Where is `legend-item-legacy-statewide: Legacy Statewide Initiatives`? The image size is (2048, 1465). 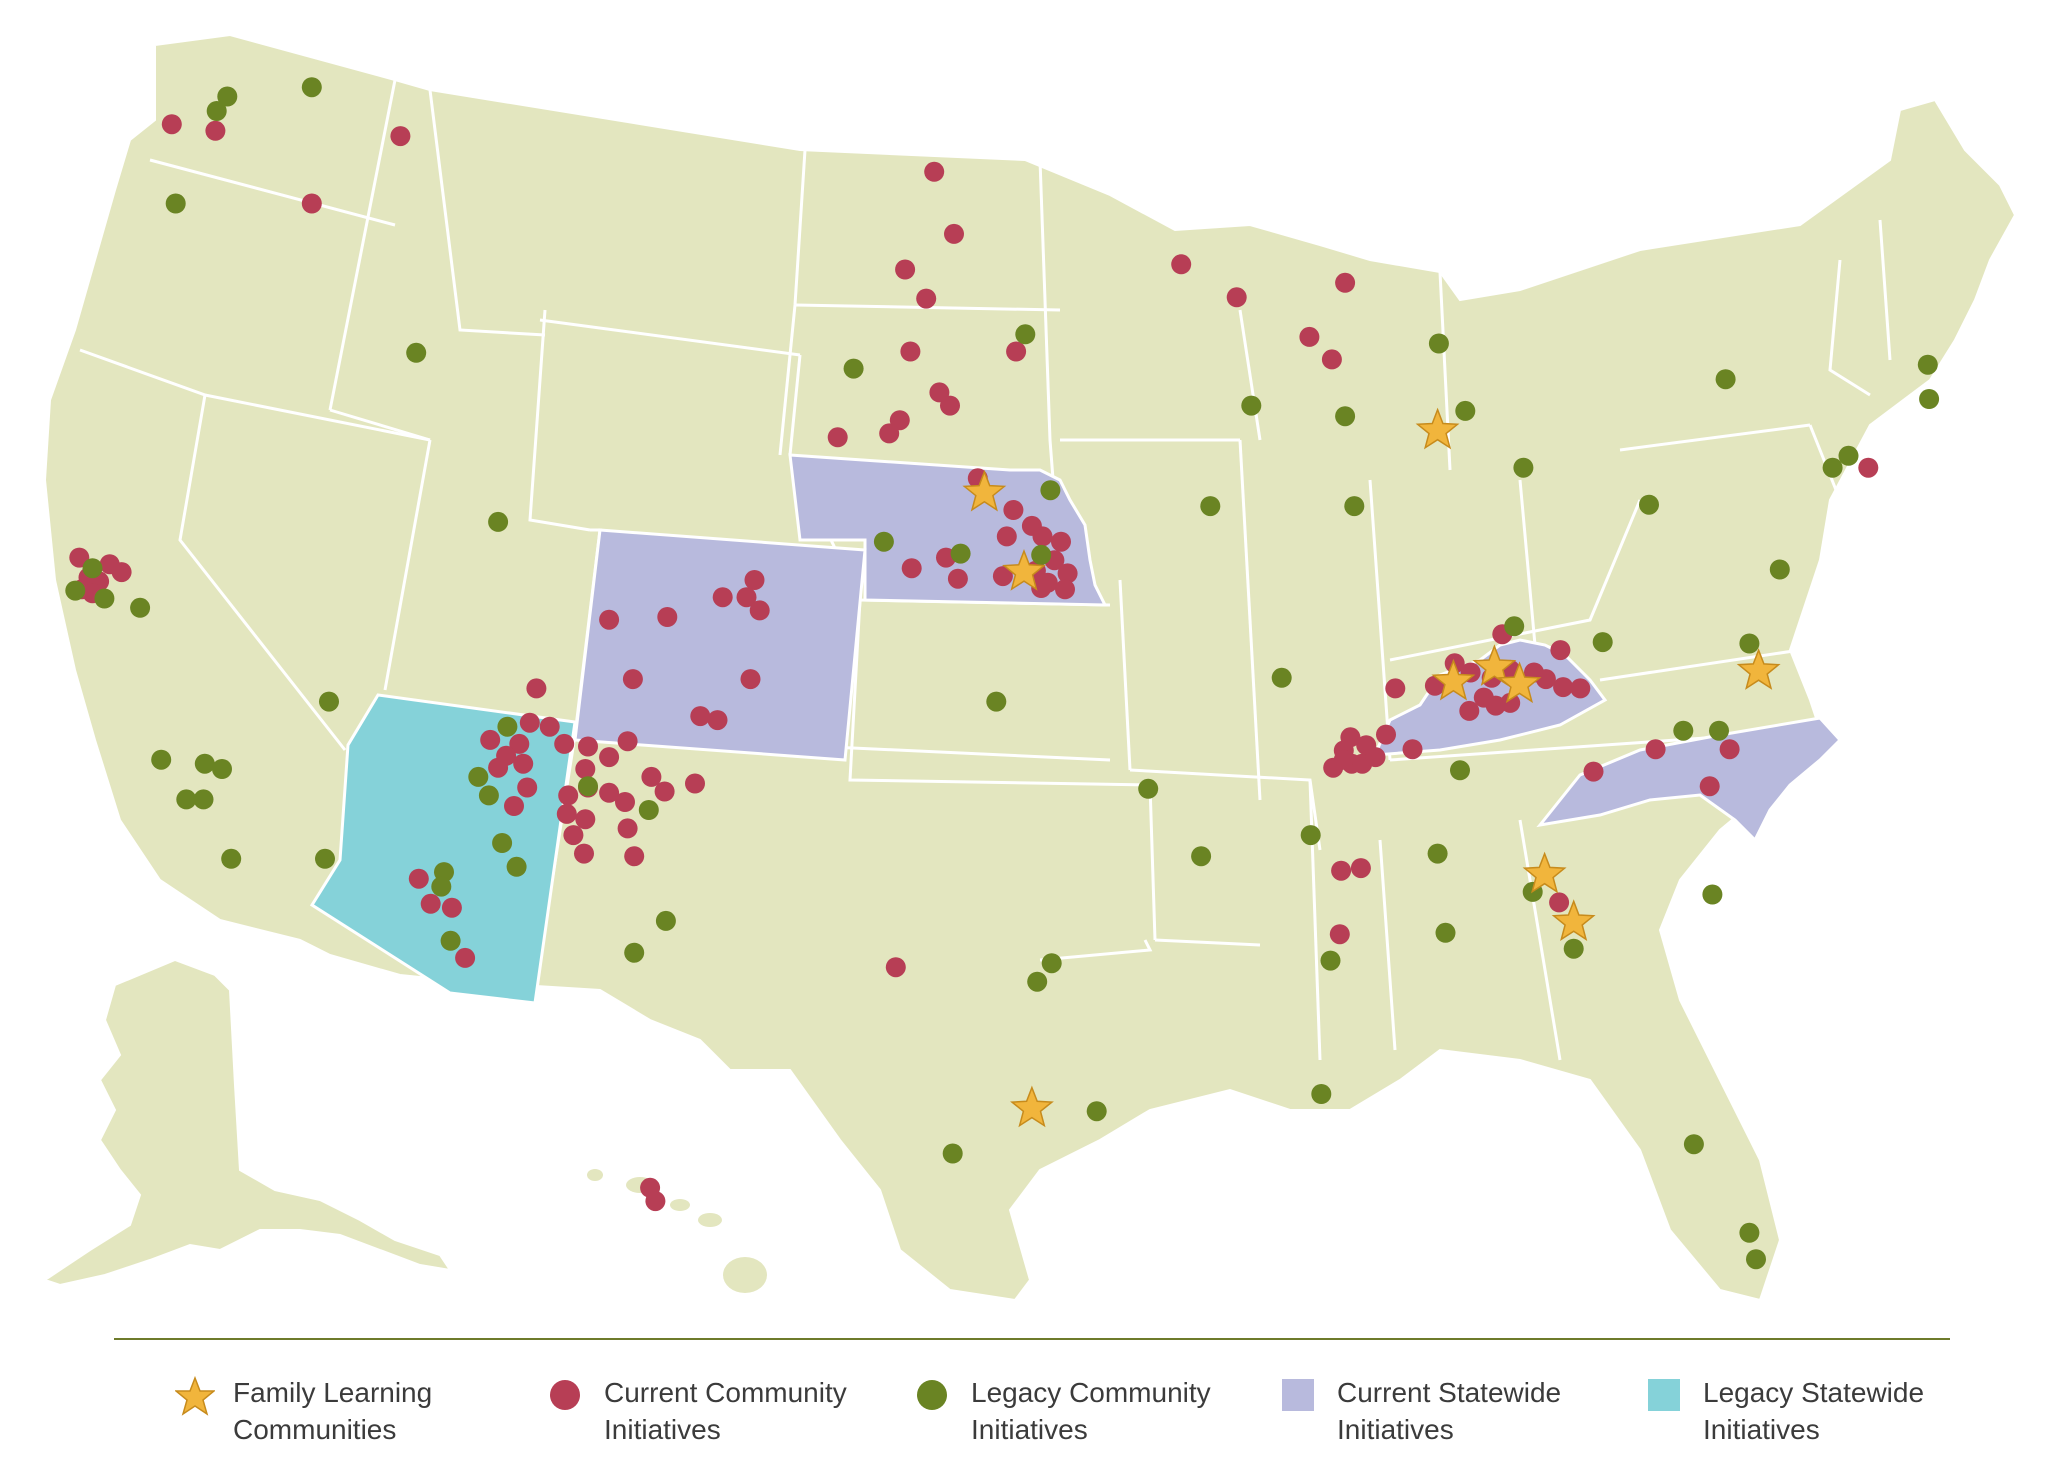
legend-item-legacy-statewide: Legacy Statewide Initiatives is located at coordinates (1784, 1411).